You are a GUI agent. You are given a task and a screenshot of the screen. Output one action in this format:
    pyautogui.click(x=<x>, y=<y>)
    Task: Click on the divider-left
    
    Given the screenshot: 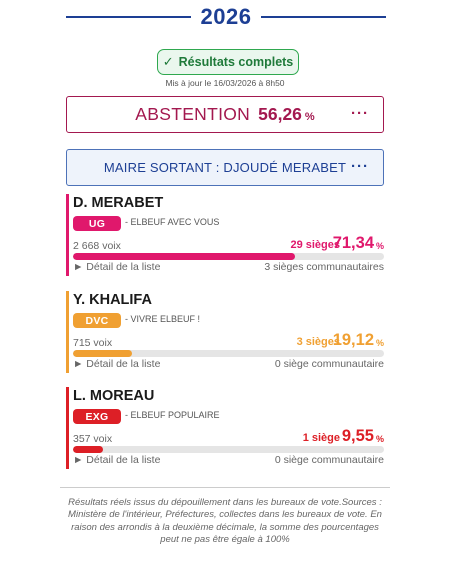 What is the action you would take?
    pyautogui.click(x=128, y=17)
    